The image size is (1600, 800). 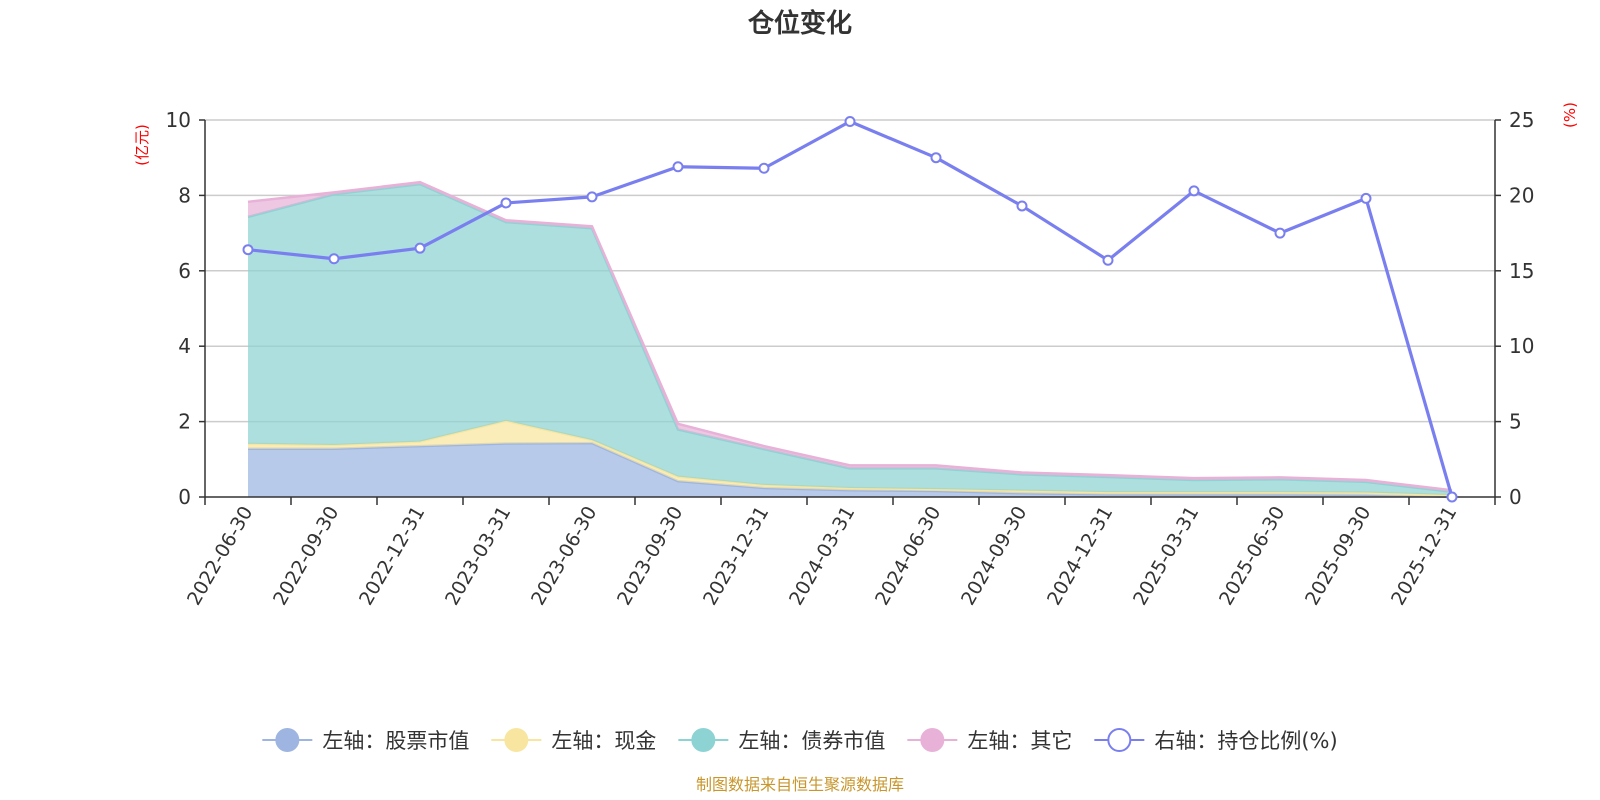 What do you see at coordinates (1245, 741) in the screenshot?
I see `legend-label: 右轴：持仓比例(%)` at bounding box center [1245, 741].